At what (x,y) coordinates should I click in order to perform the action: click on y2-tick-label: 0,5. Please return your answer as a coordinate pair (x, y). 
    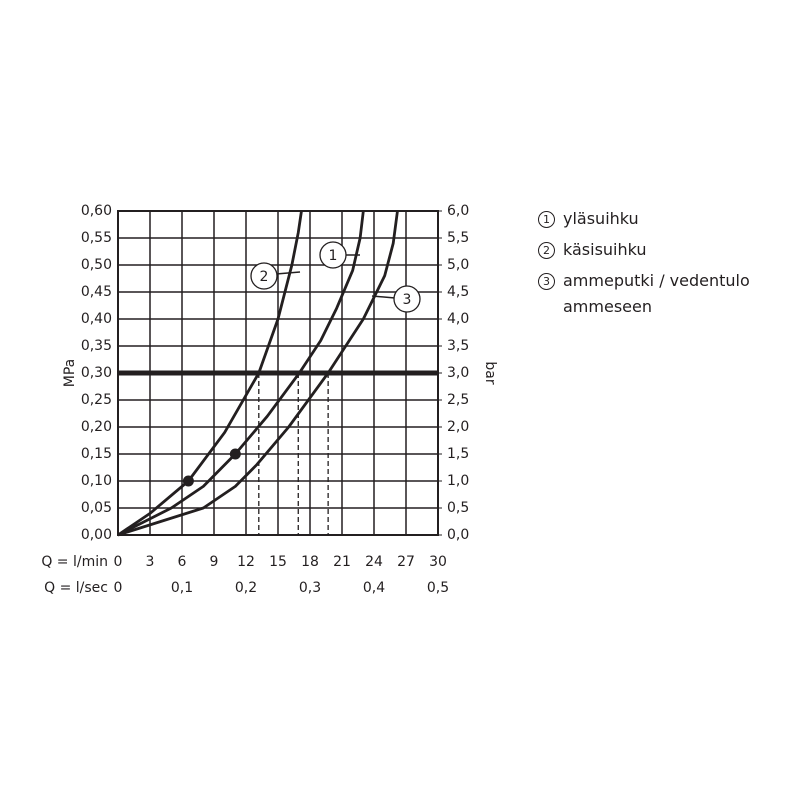
    Looking at the image, I should click on (458, 508).